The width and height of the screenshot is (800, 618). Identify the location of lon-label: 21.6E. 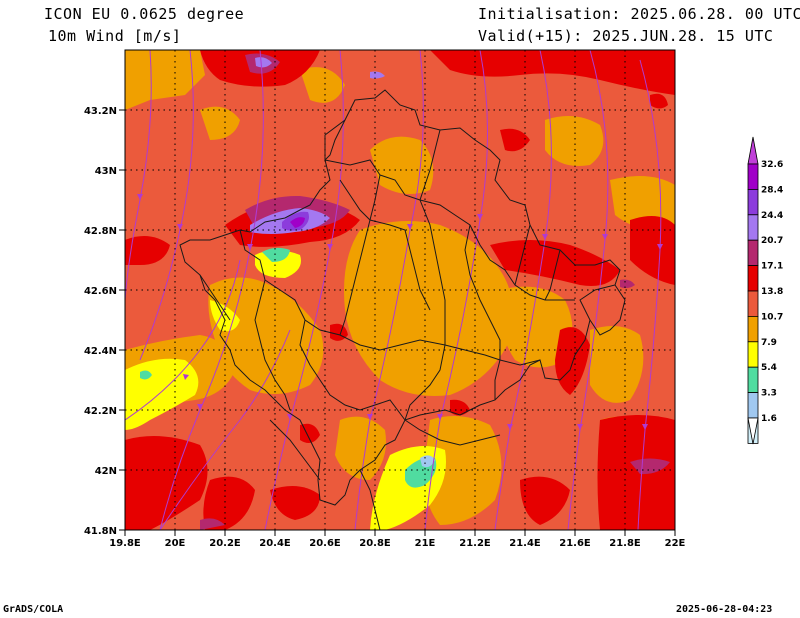
(575, 543).